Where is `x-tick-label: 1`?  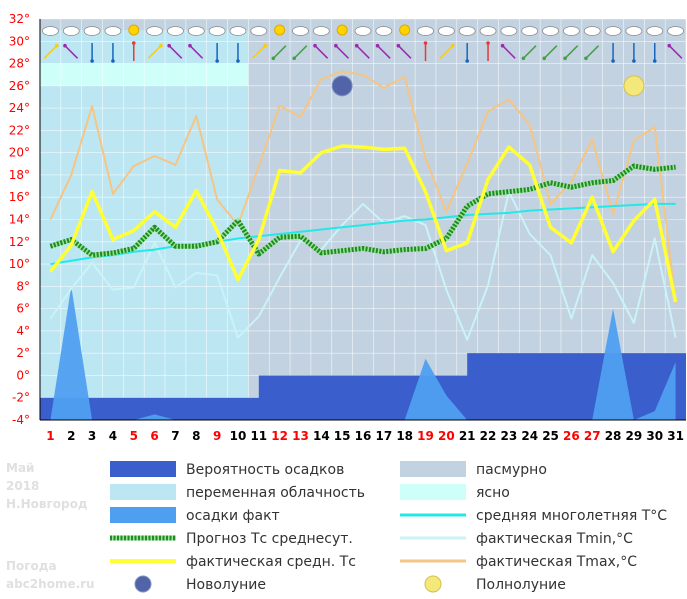
x-tick-label: 1 is located at coordinates (50, 436).